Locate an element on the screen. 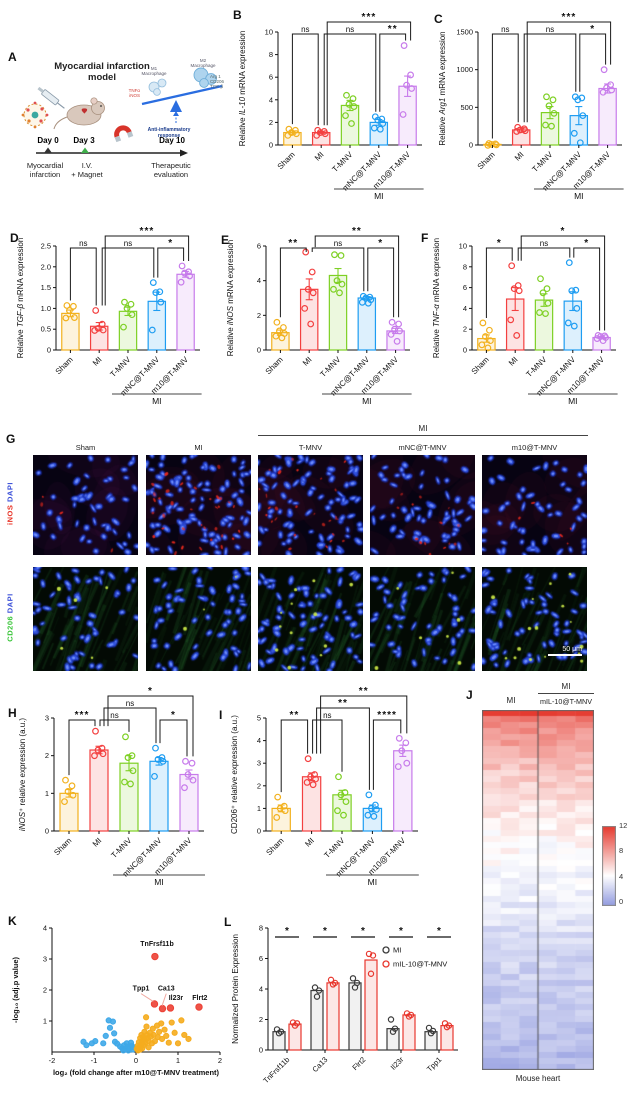 This screenshot has height=1096, width=630. column-mnc-label: mNC@T-MNV is located at coordinates (422, 447).